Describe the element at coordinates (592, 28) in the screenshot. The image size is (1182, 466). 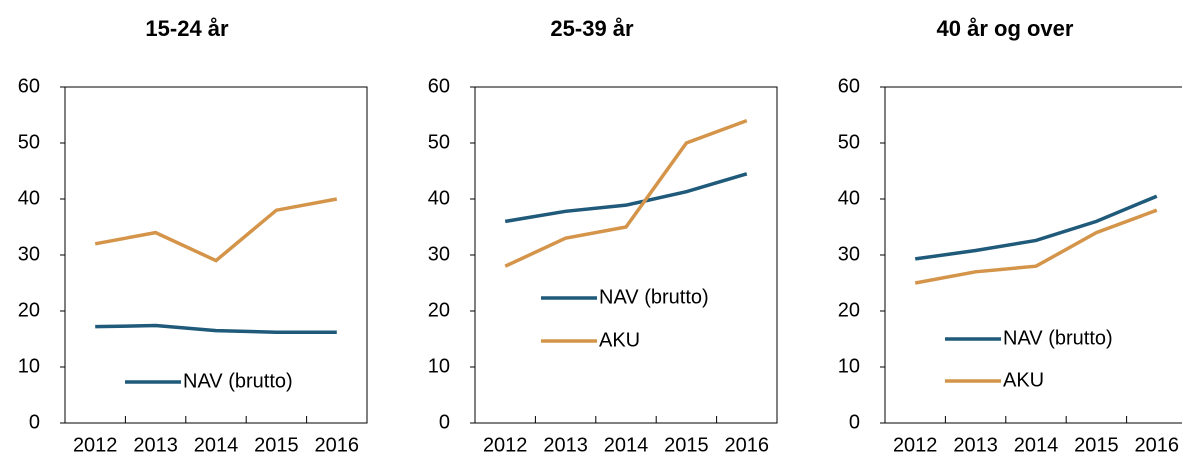
I see `chart-title: 25-39 år` at that location.